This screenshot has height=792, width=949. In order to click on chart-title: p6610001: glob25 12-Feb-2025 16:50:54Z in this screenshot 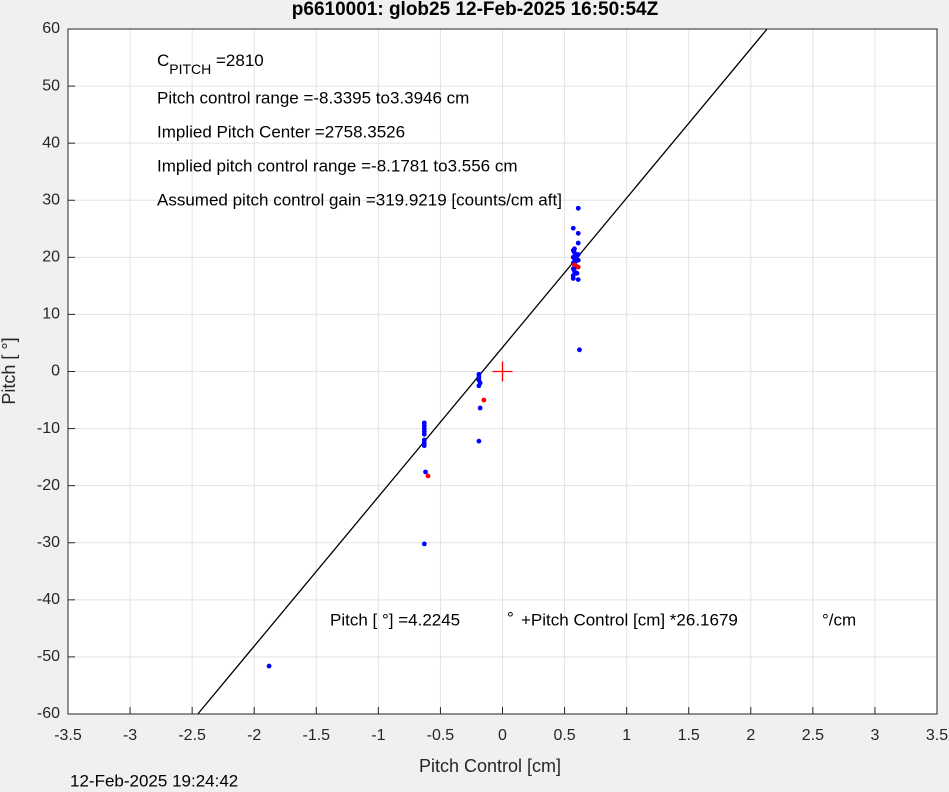, I will do `click(475, 10)`.